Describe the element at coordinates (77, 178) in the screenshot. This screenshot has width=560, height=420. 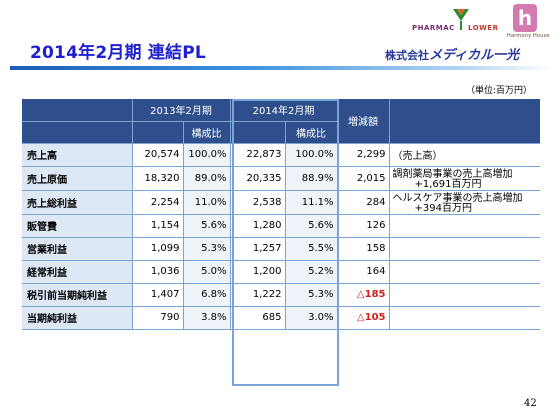
I see `row-label: 売上原価` at that location.